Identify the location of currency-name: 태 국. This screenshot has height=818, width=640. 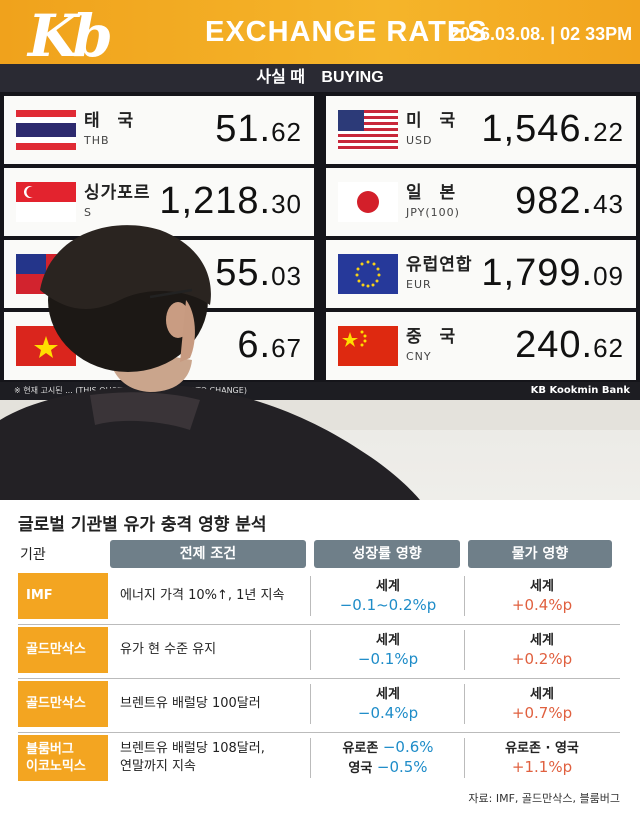
(112, 121).